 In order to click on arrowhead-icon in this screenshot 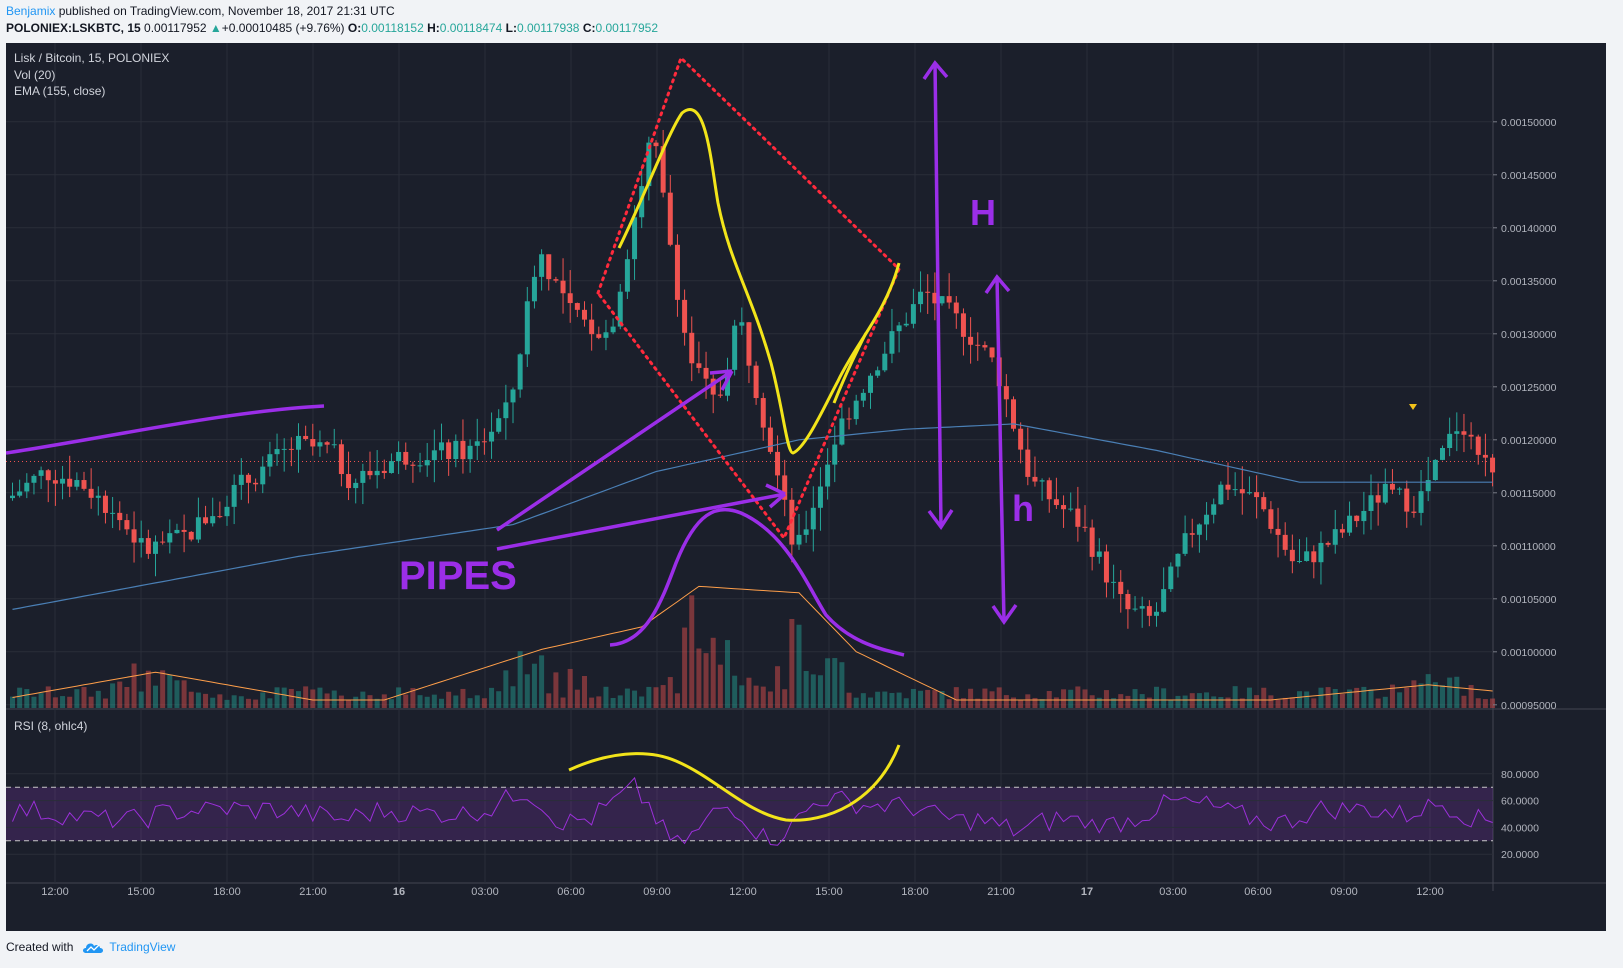, I will do `click(721, 380)`.